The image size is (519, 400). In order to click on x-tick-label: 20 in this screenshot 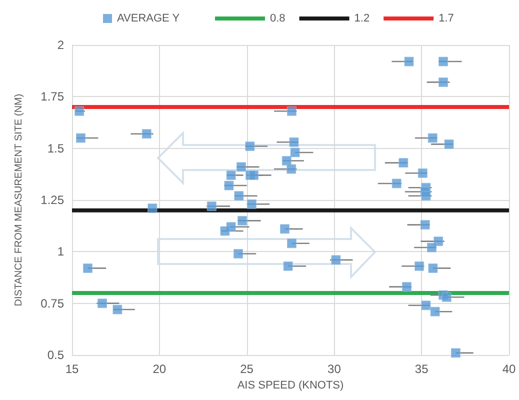, I will do `click(159, 369)`.